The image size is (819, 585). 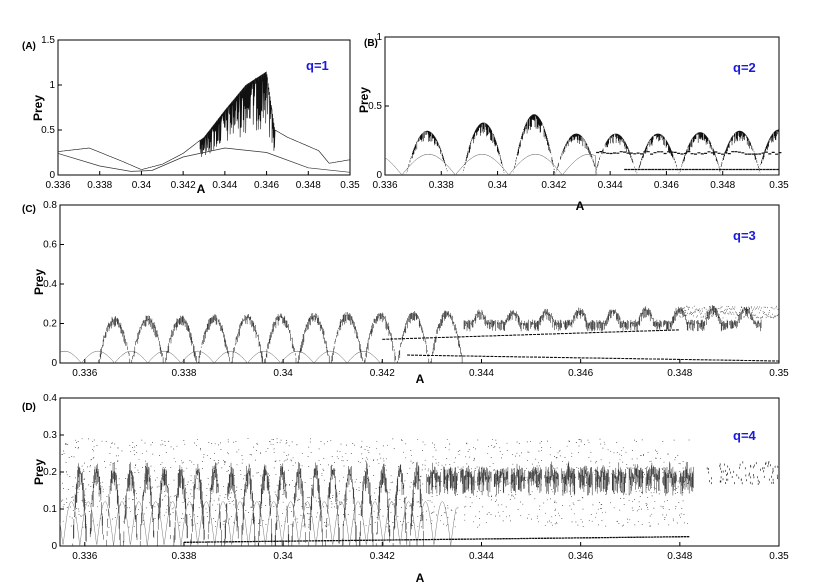 What do you see at coordinates (430, 552) in the screenshot?
I see `panel-d-xticks: 0.336 0.338 0.34 0.342 0.344 0.346 0.348 0.35` at bounding box center [430, 552].